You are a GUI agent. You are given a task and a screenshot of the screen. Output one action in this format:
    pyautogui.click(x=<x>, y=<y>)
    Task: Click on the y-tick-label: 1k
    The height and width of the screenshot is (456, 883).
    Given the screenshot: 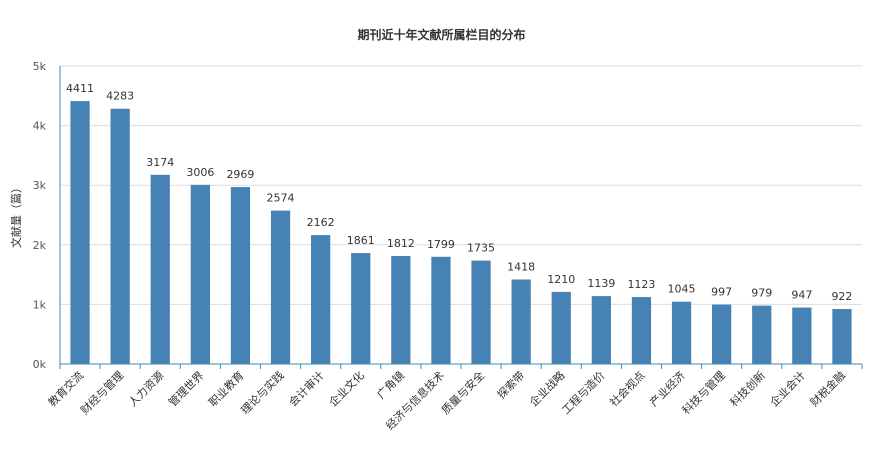 What is the action you would take?
    pyautogui.click(x=40, y=304)
    